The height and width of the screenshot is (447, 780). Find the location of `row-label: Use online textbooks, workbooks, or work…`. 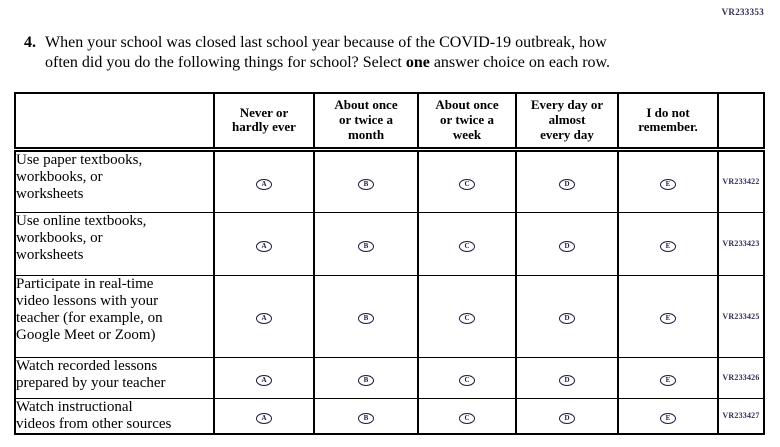

row-label: Use online textbooks, workbooks, or work… is located at coordinates (114, 243).